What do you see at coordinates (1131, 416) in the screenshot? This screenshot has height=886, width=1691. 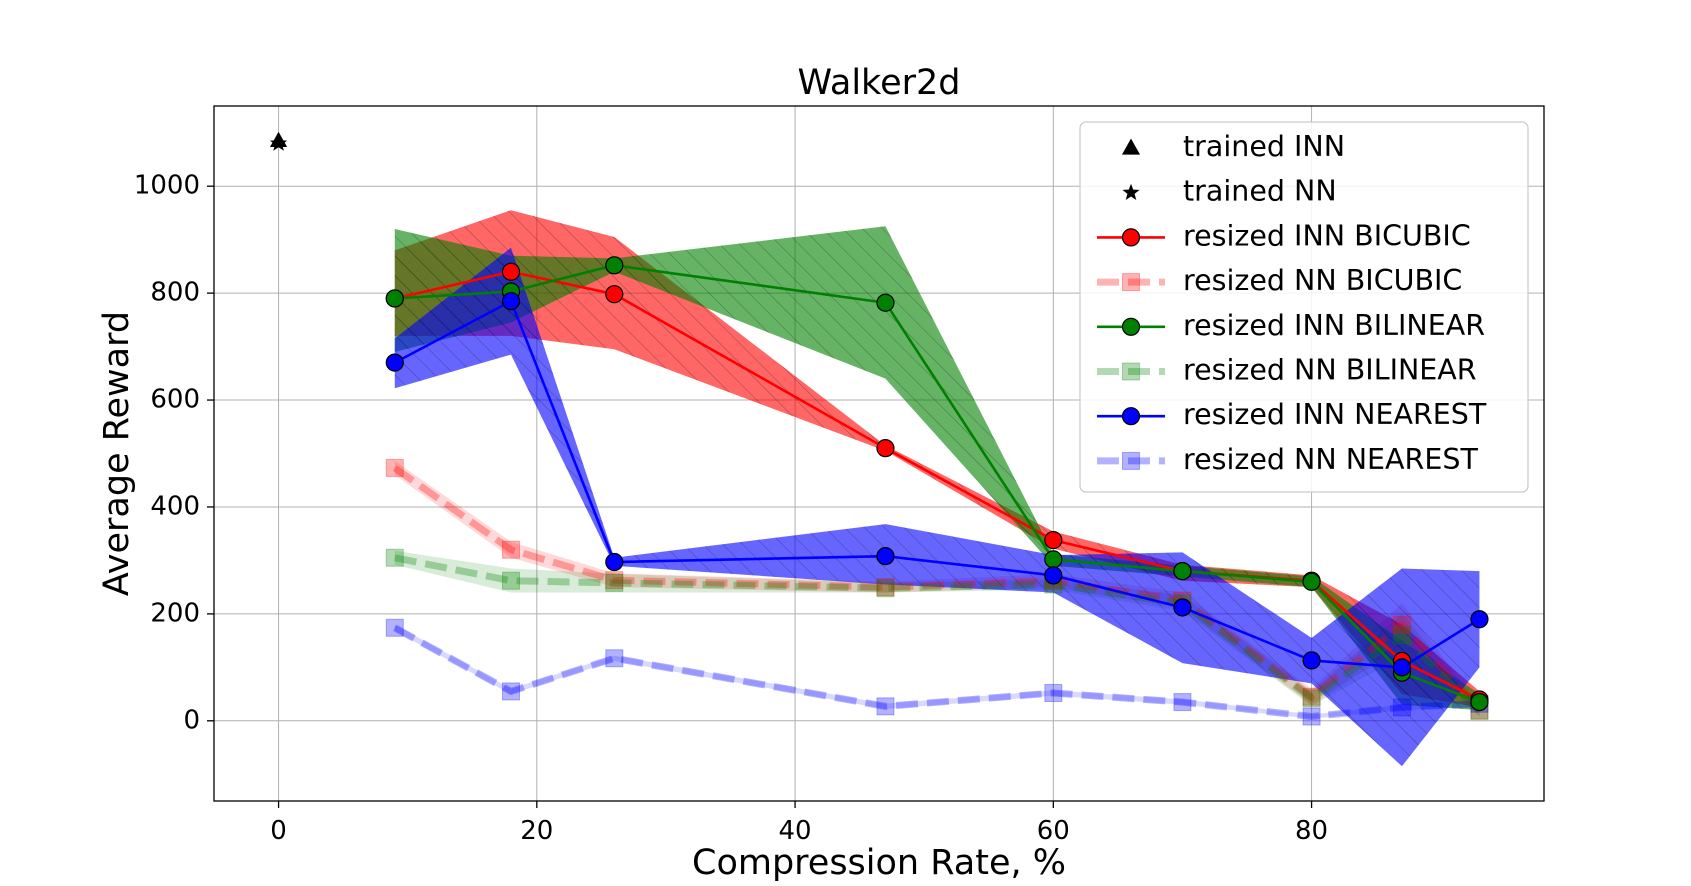 I see `legend-resized-inn-nearest-marker` at bounding box center [1131, 416].